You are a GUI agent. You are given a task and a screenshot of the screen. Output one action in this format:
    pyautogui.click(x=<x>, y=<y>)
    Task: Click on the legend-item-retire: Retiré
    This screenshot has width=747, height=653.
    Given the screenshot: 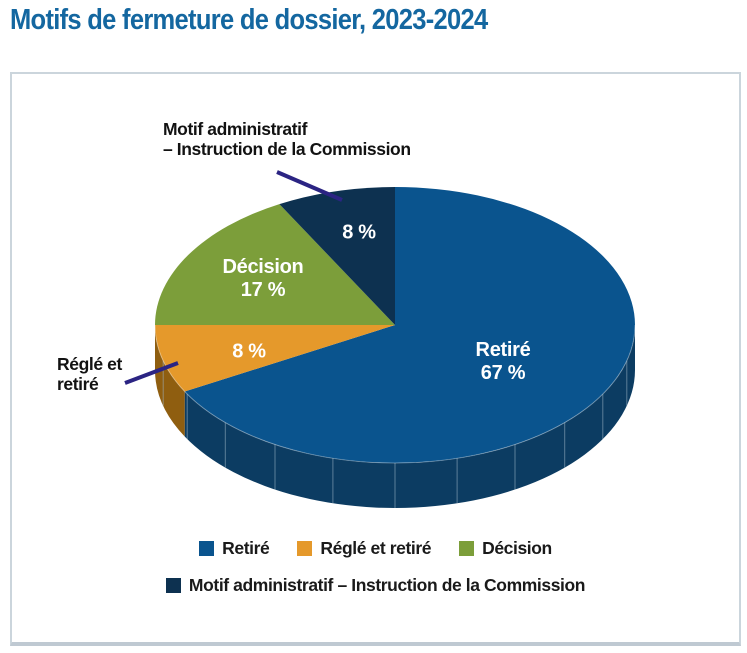 What is the action you would take?
    pyautogui.click(x=234, y=548)
    